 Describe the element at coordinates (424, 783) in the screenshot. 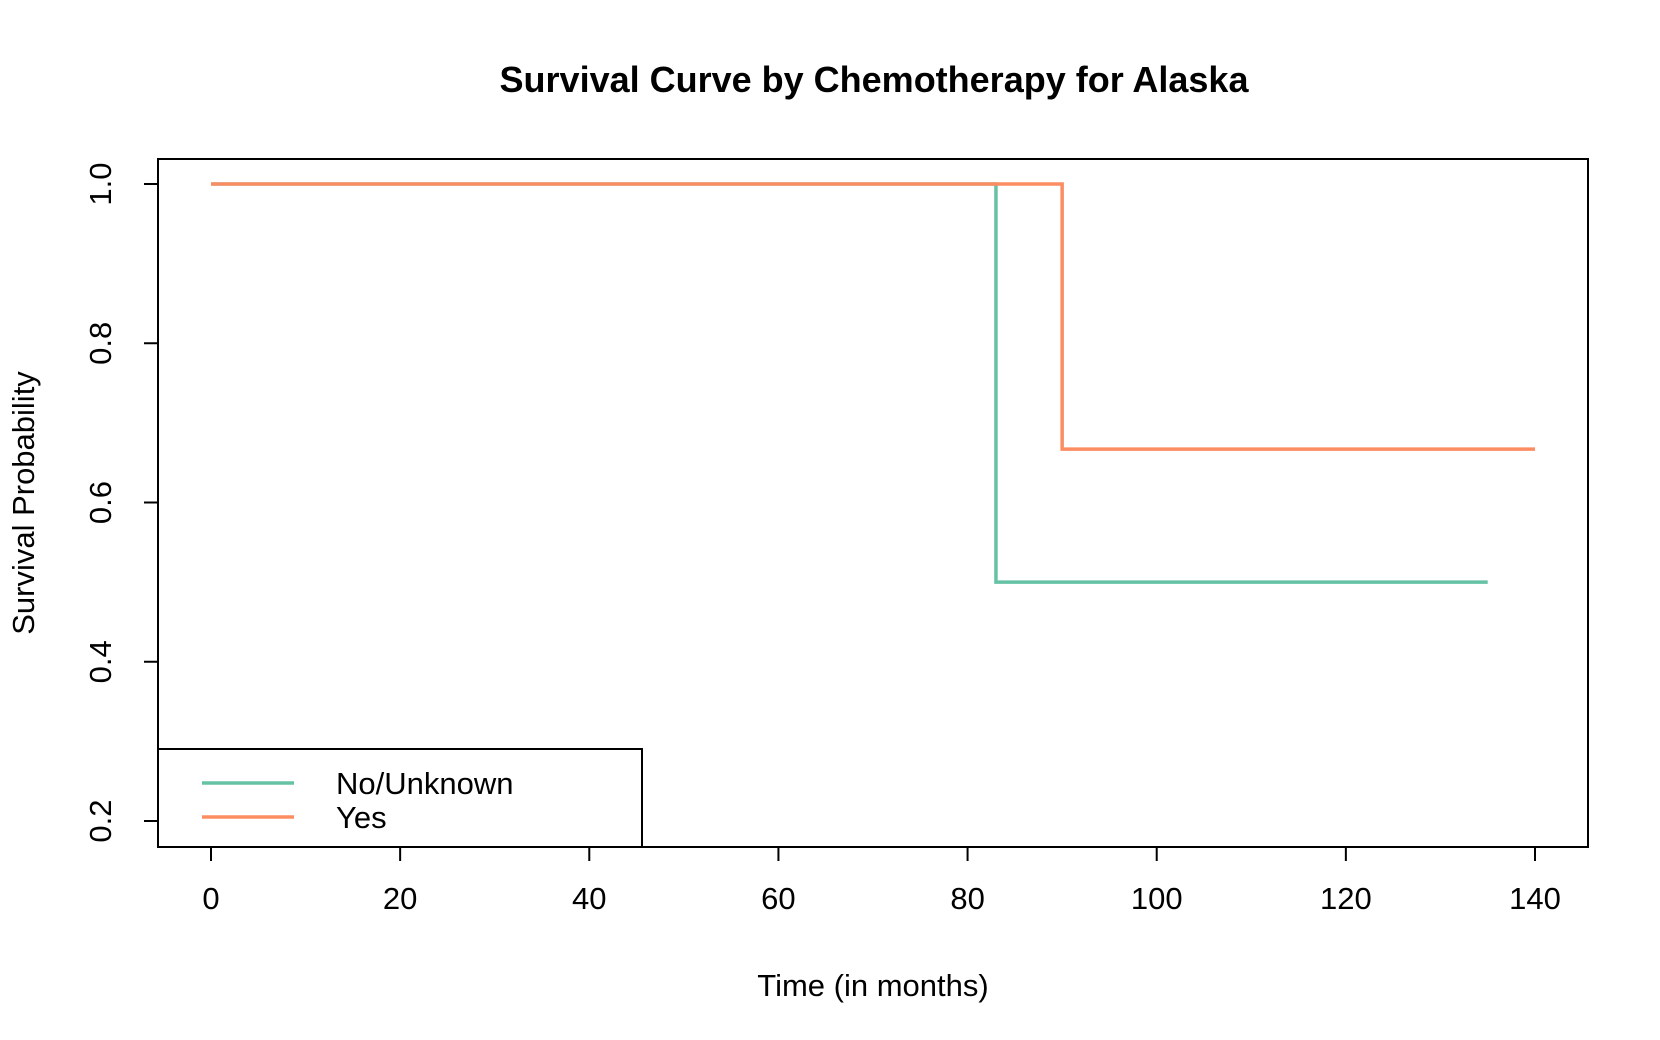

I see `legend-label-0: No/Unknown` at that location.